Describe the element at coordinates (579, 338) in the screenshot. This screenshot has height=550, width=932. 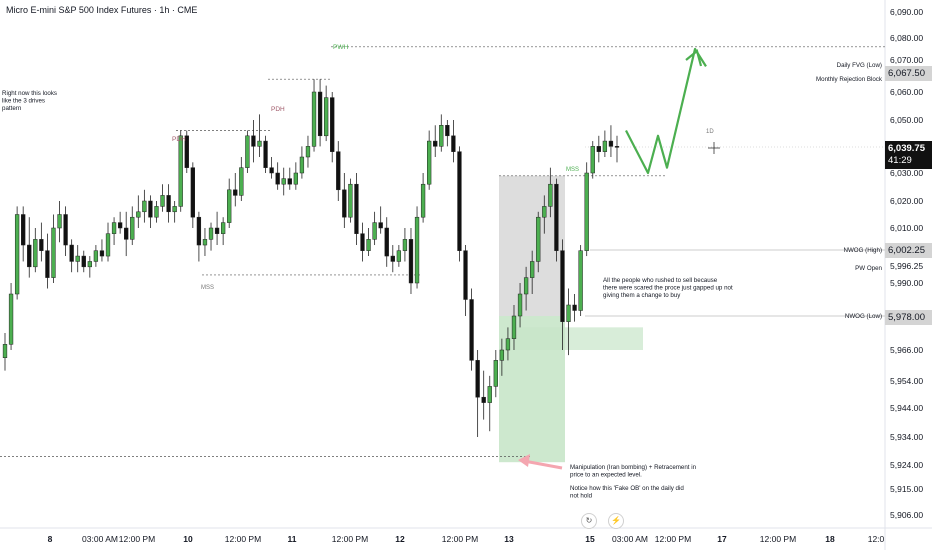
I see `daily-fake-ob-zone` at that location.